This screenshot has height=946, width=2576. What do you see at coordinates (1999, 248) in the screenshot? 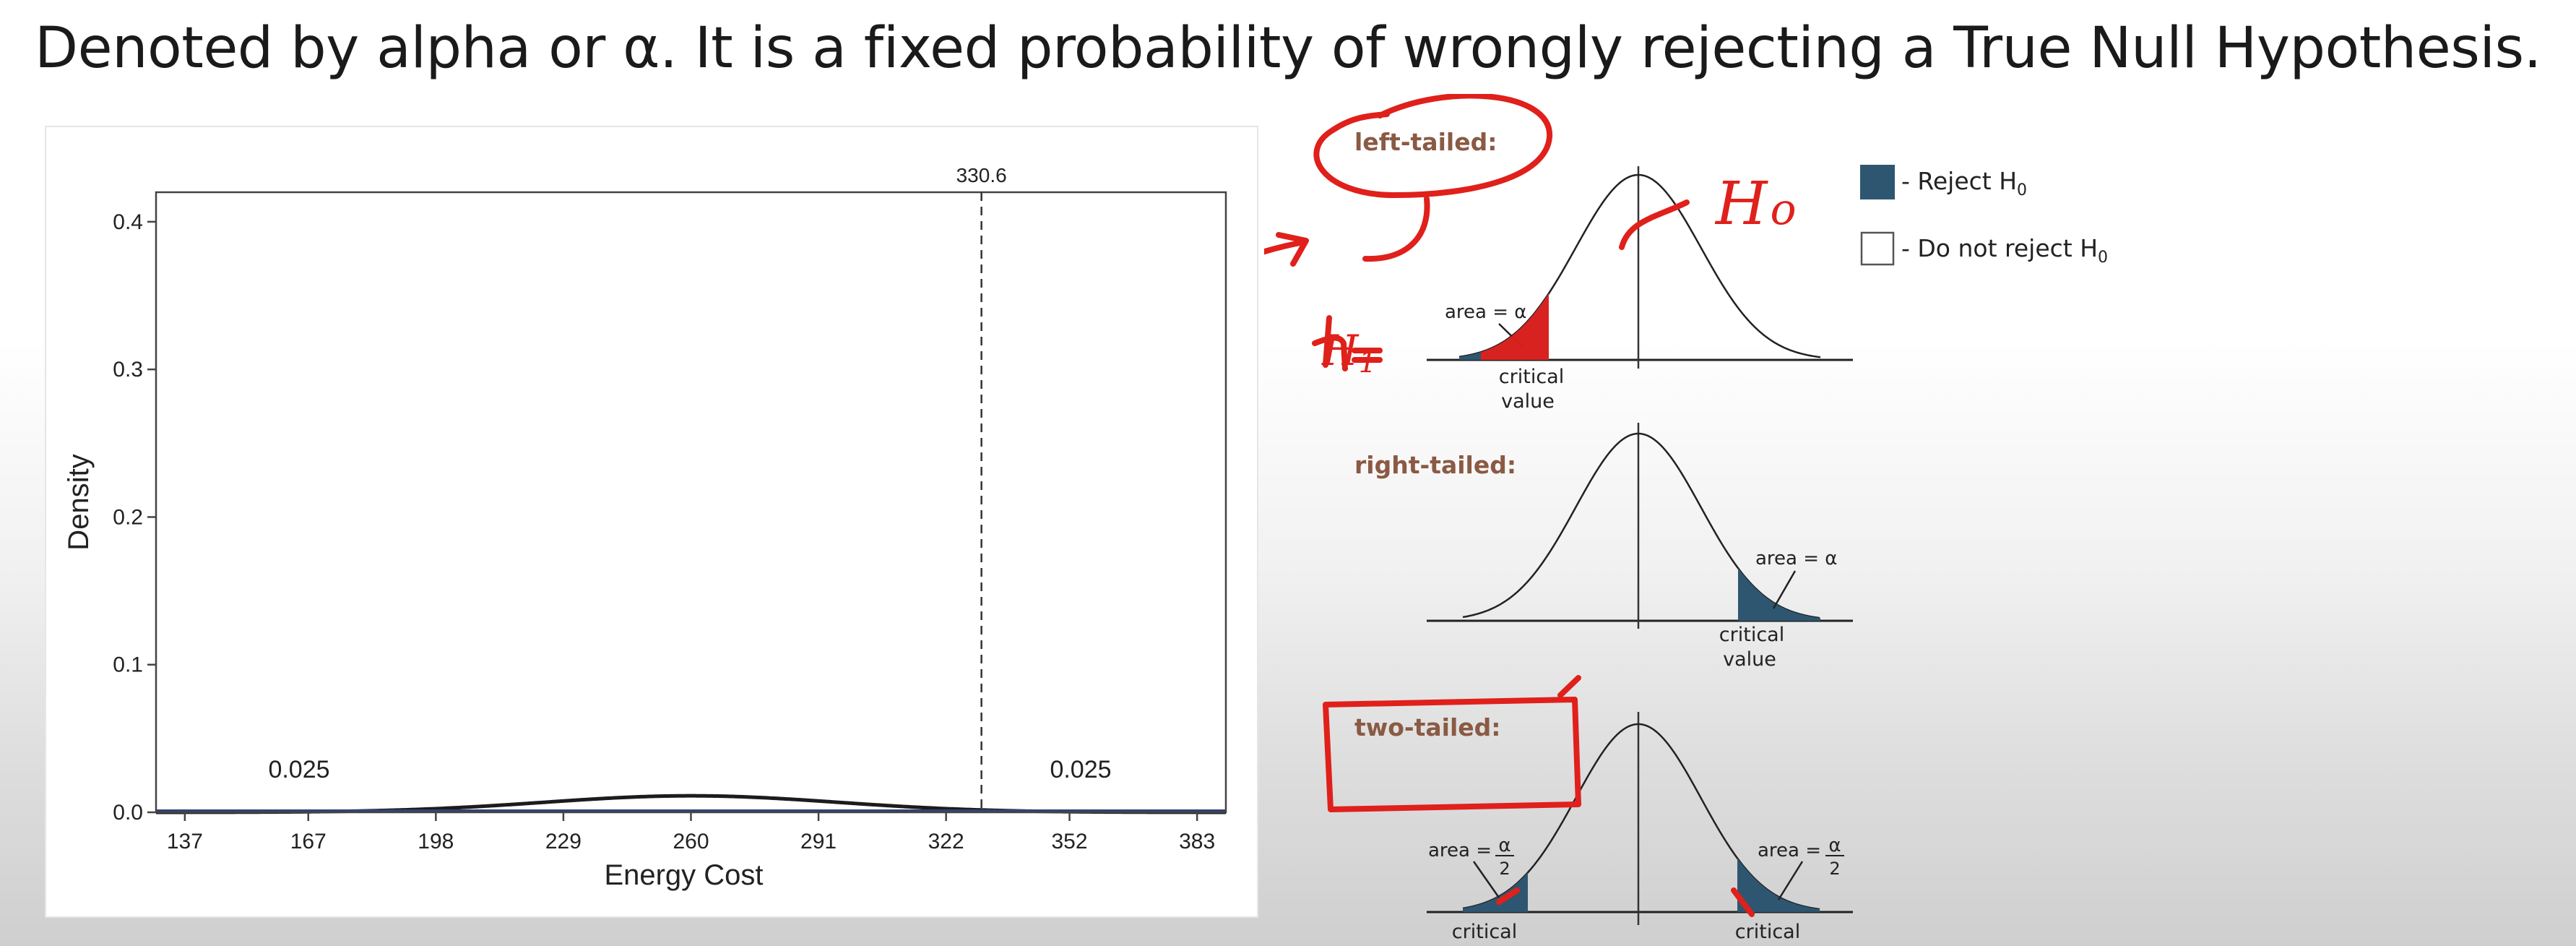
I see `legend-not-reject-label: - Do not reject H` at bounding box center [1999, 248].